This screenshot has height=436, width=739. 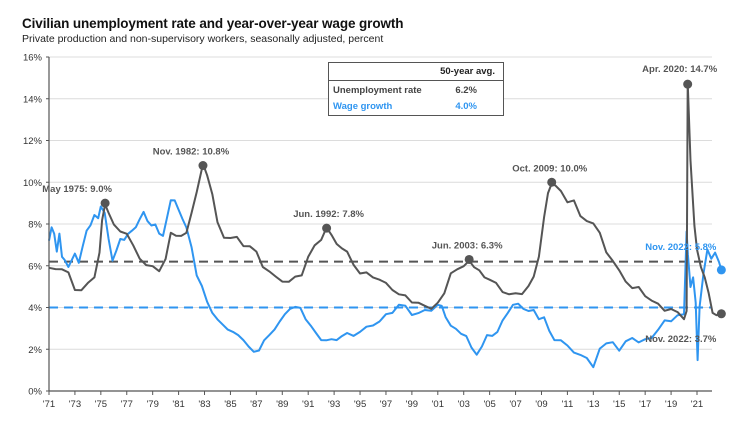 What do you see at coordinates (178, 404) in the screenshot?
I see `x-tick-label: '81` at bounding box center [178, 404].